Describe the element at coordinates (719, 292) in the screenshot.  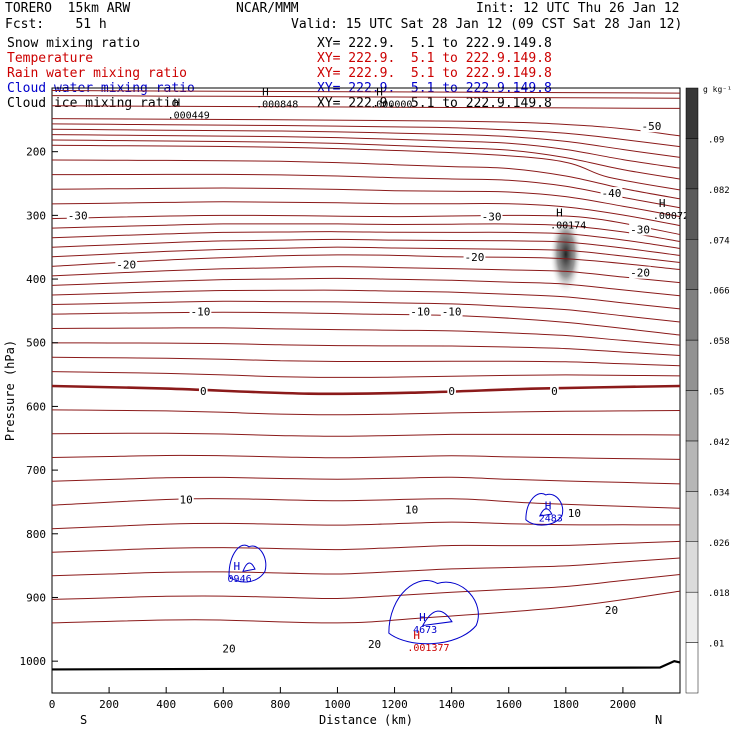
I see `colorbar-tick-label: .066` at that location.